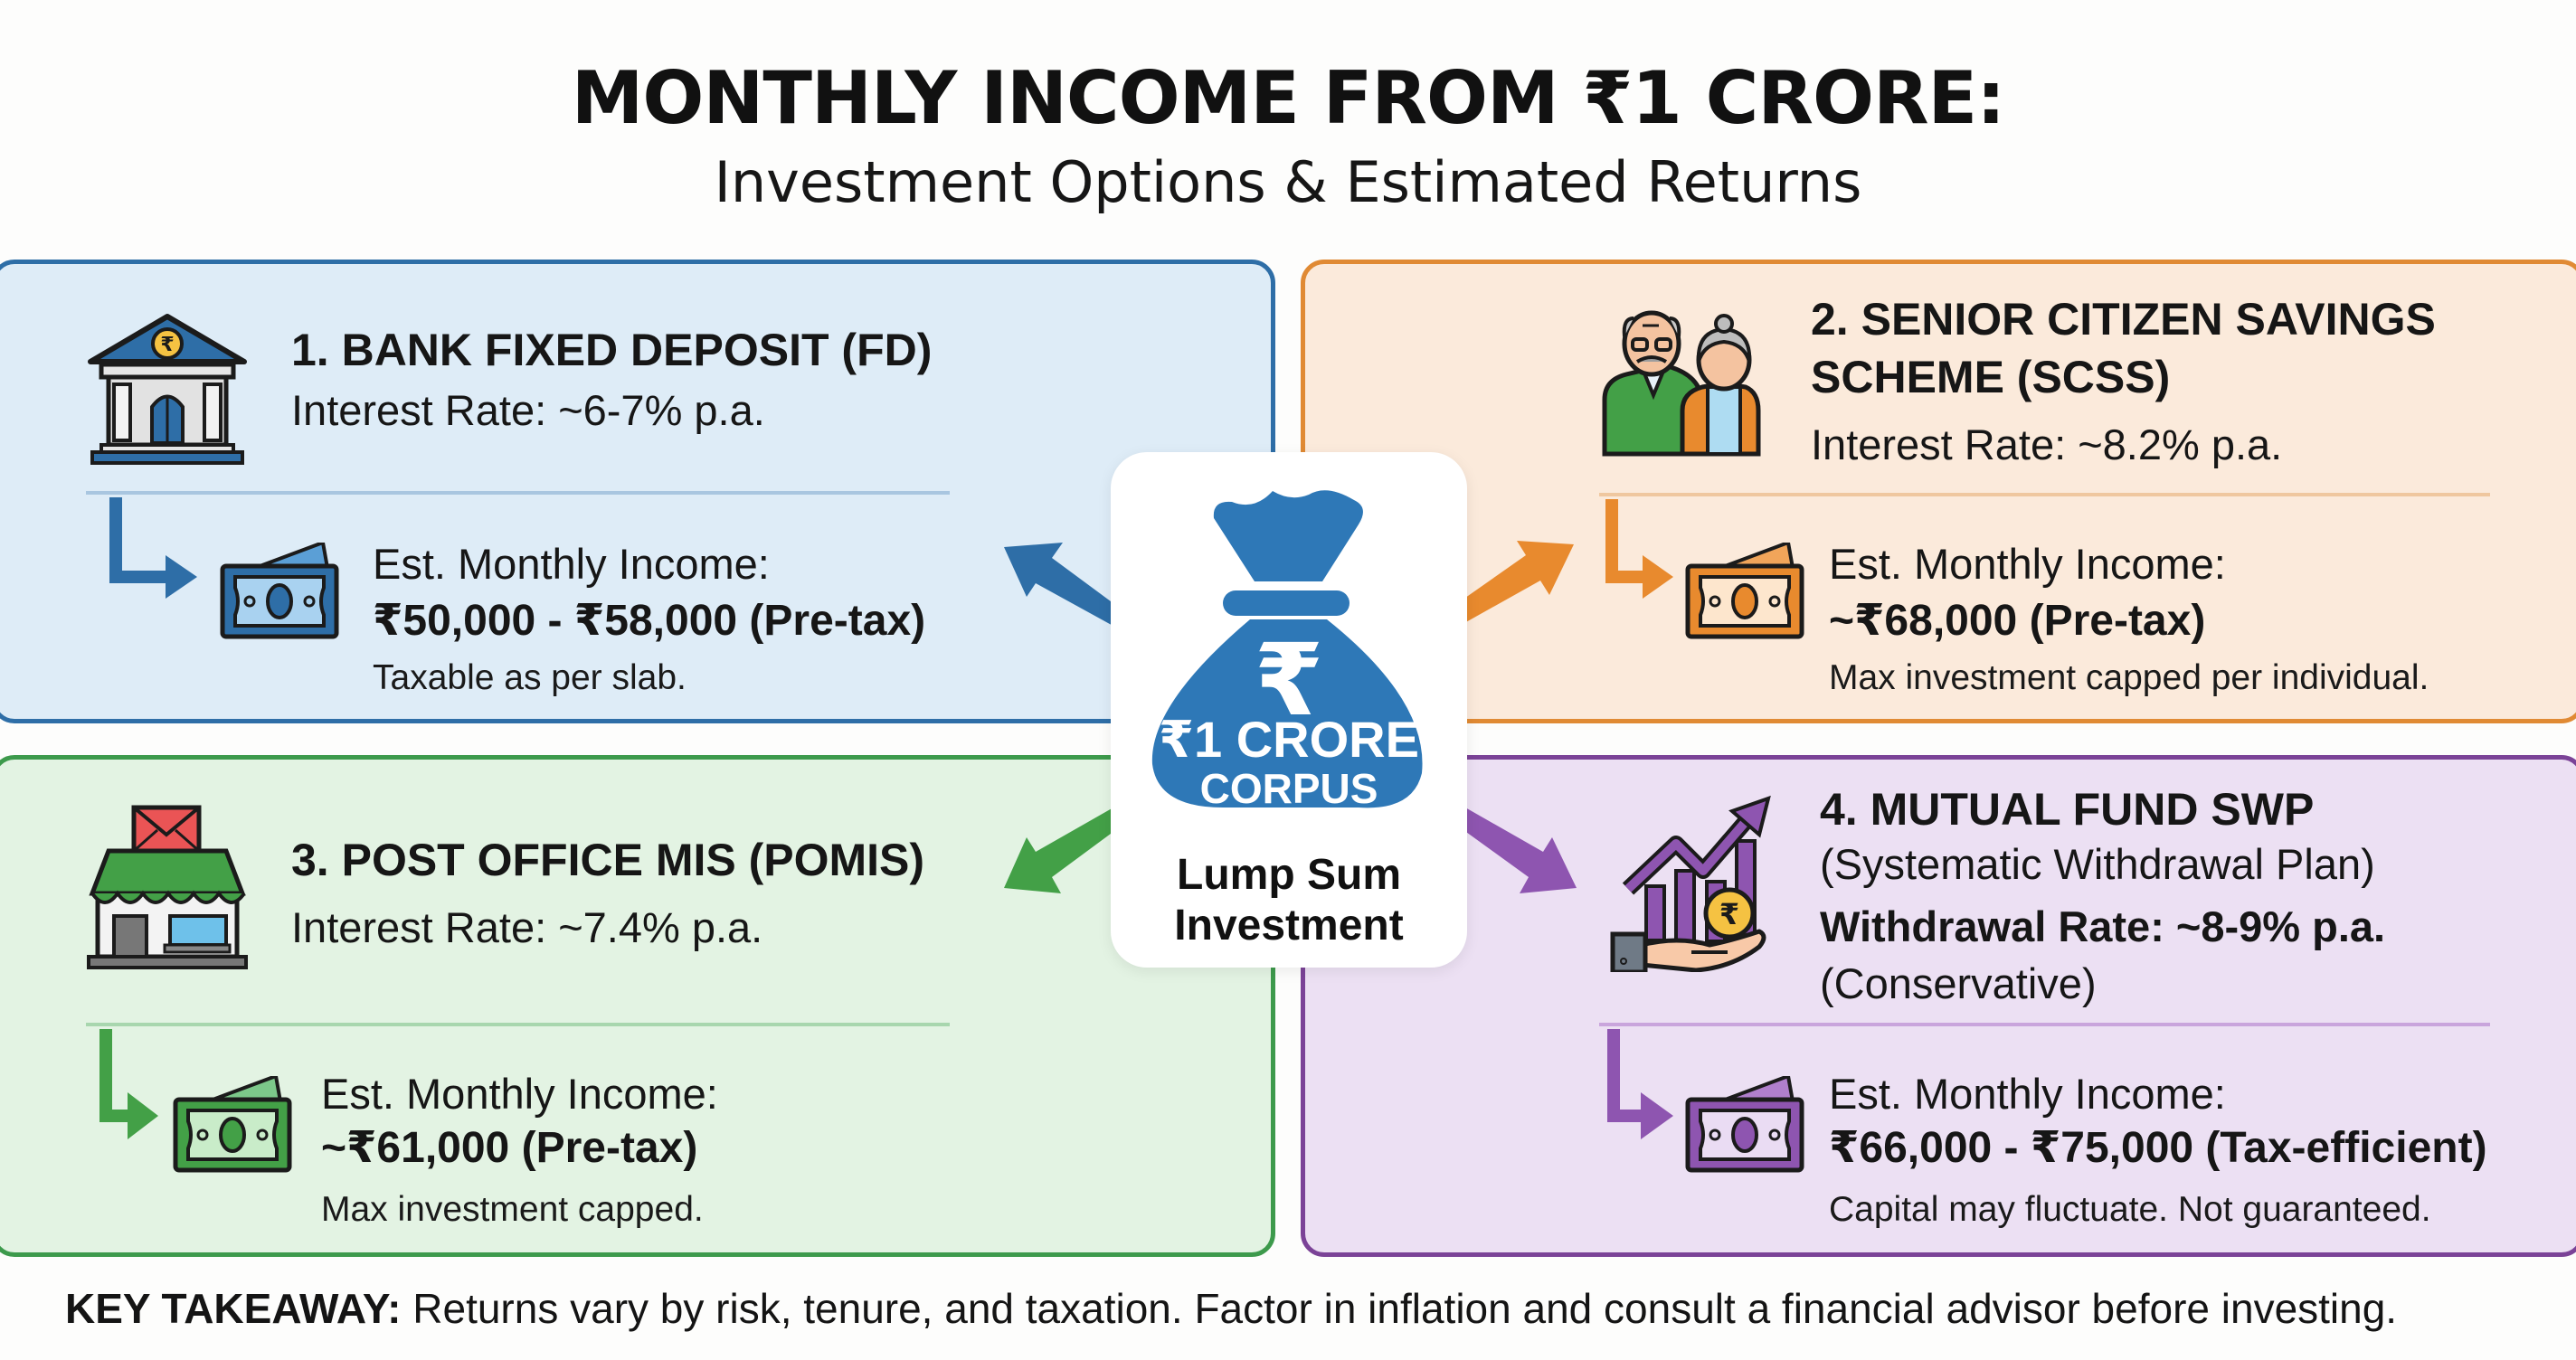  What do you see at coordinates (168, 389) in the screenshot?
I see `bank-icon: ₹` at bounding box center [168, 389].